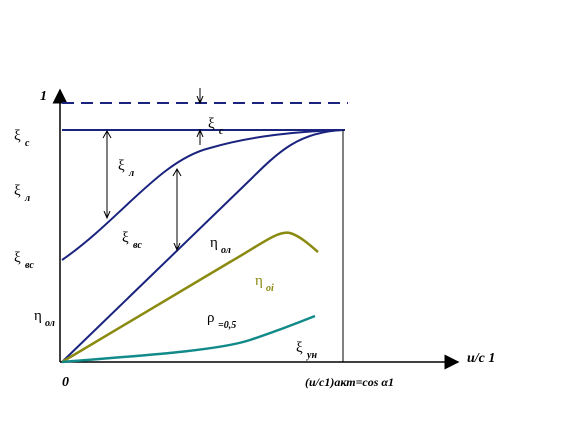 Image resolution: width=576 pixels, height=432 pixels. What do you see at coordinates (29, 265) in the screenshot?
I see `left-label-sub: вс` at bounding box center [29, 265].